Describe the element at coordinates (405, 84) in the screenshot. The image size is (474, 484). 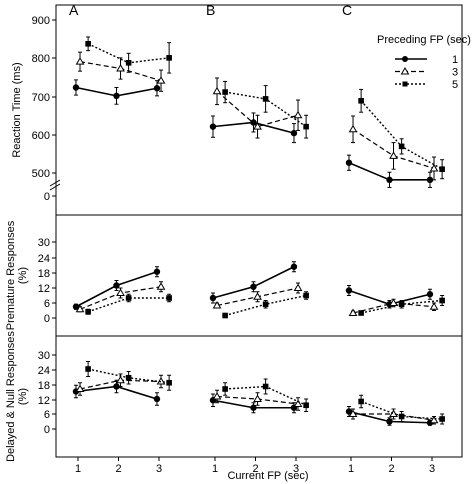
I see `legend-marker-square` at that location.